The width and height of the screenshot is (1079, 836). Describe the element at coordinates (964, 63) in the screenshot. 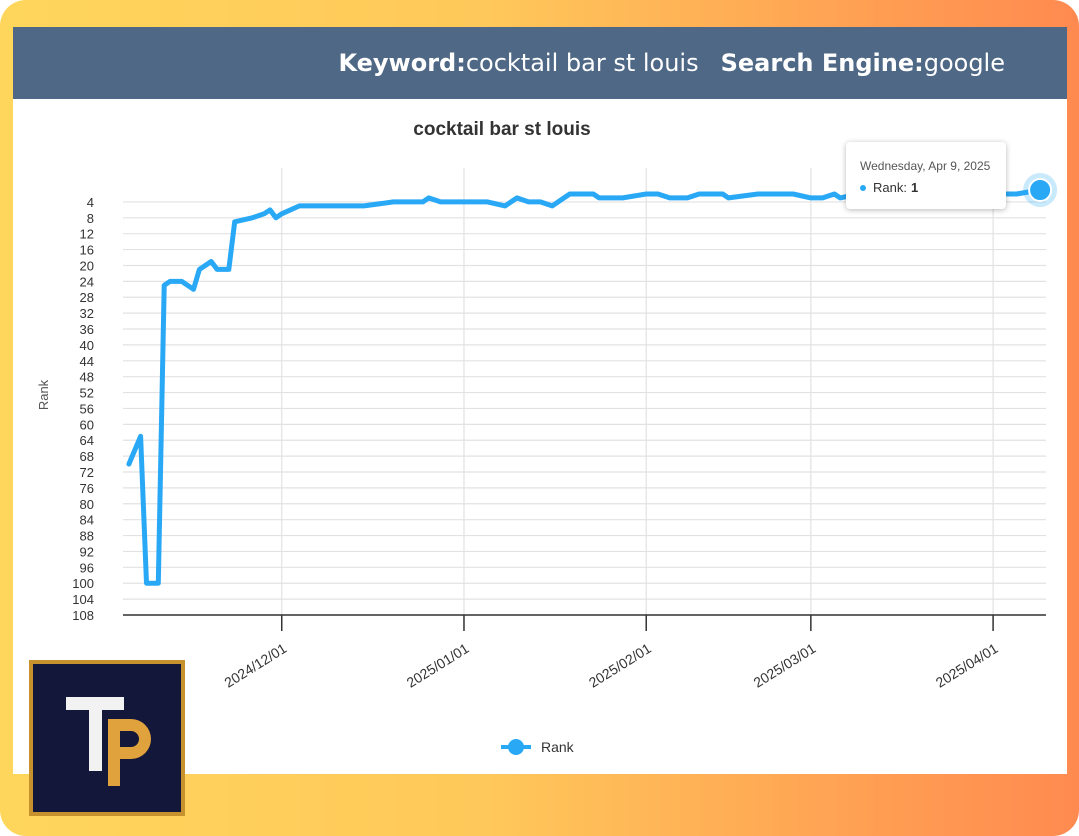

I see `search-engine-value: google` at that location.